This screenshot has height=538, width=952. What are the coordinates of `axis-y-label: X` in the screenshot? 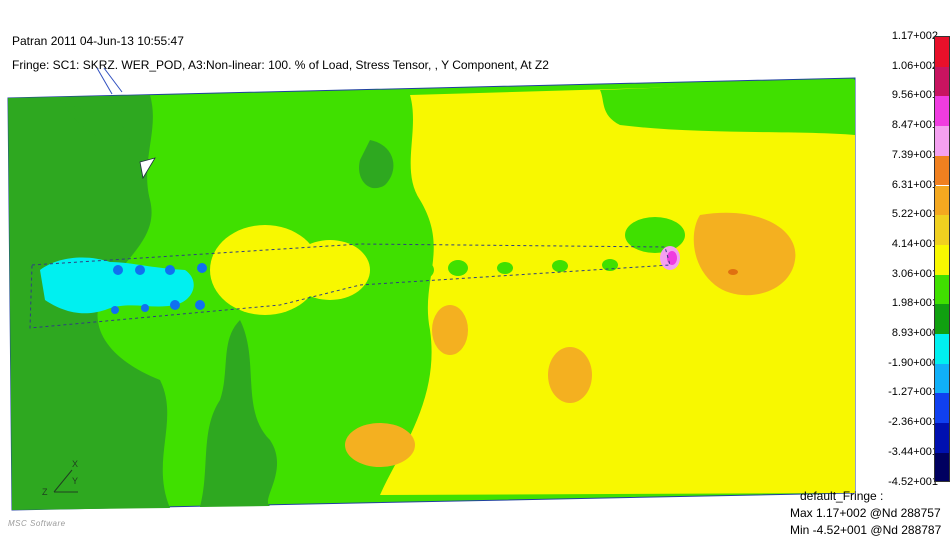 It's located at (75, 464).